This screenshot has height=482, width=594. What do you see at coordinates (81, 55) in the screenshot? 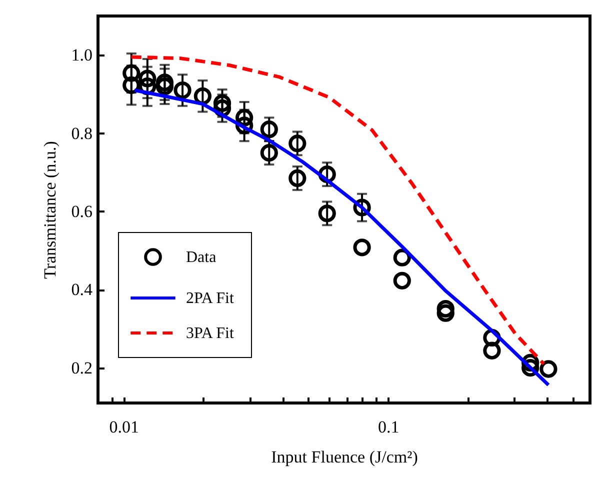
I see `y-tick-label: 1.0` at bounding box center [81, 55].